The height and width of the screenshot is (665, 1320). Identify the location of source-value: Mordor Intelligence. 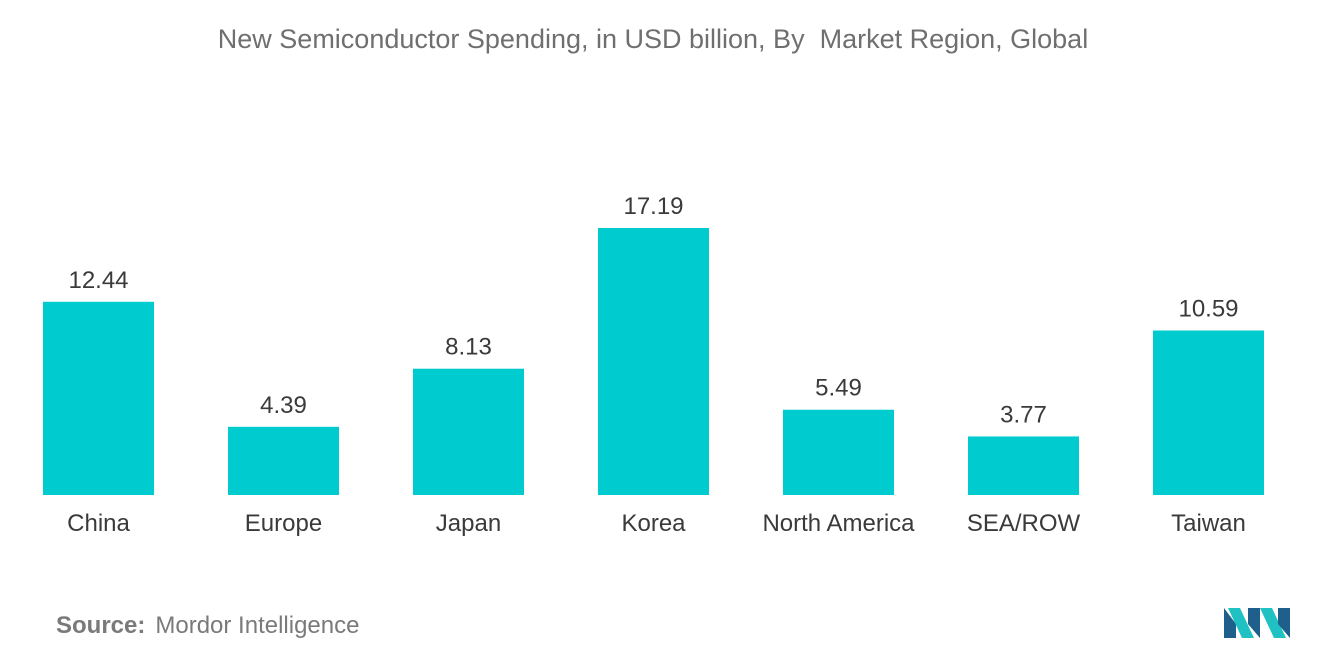
(257, 625).